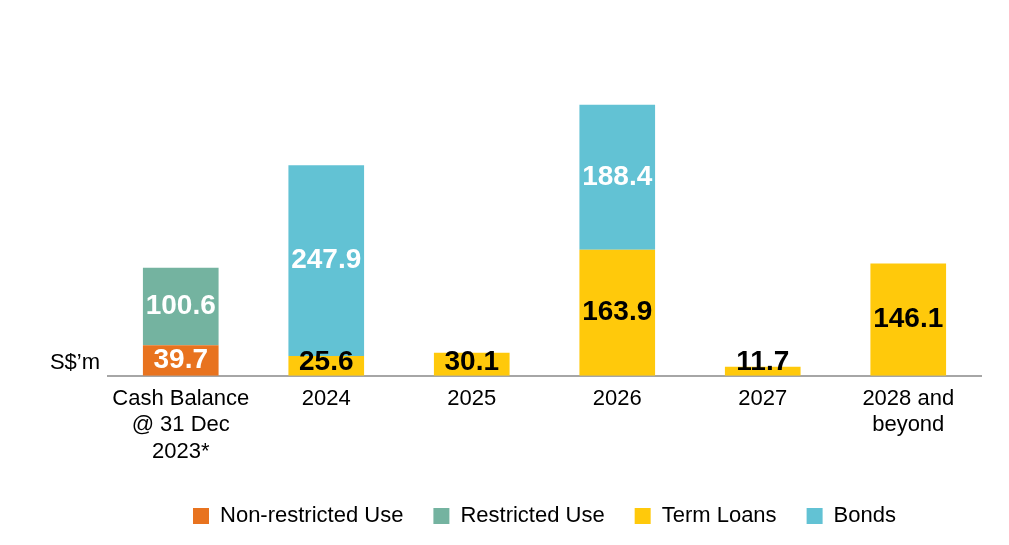  I want to click on y-axis-title: S$’m, so click(74, 361).